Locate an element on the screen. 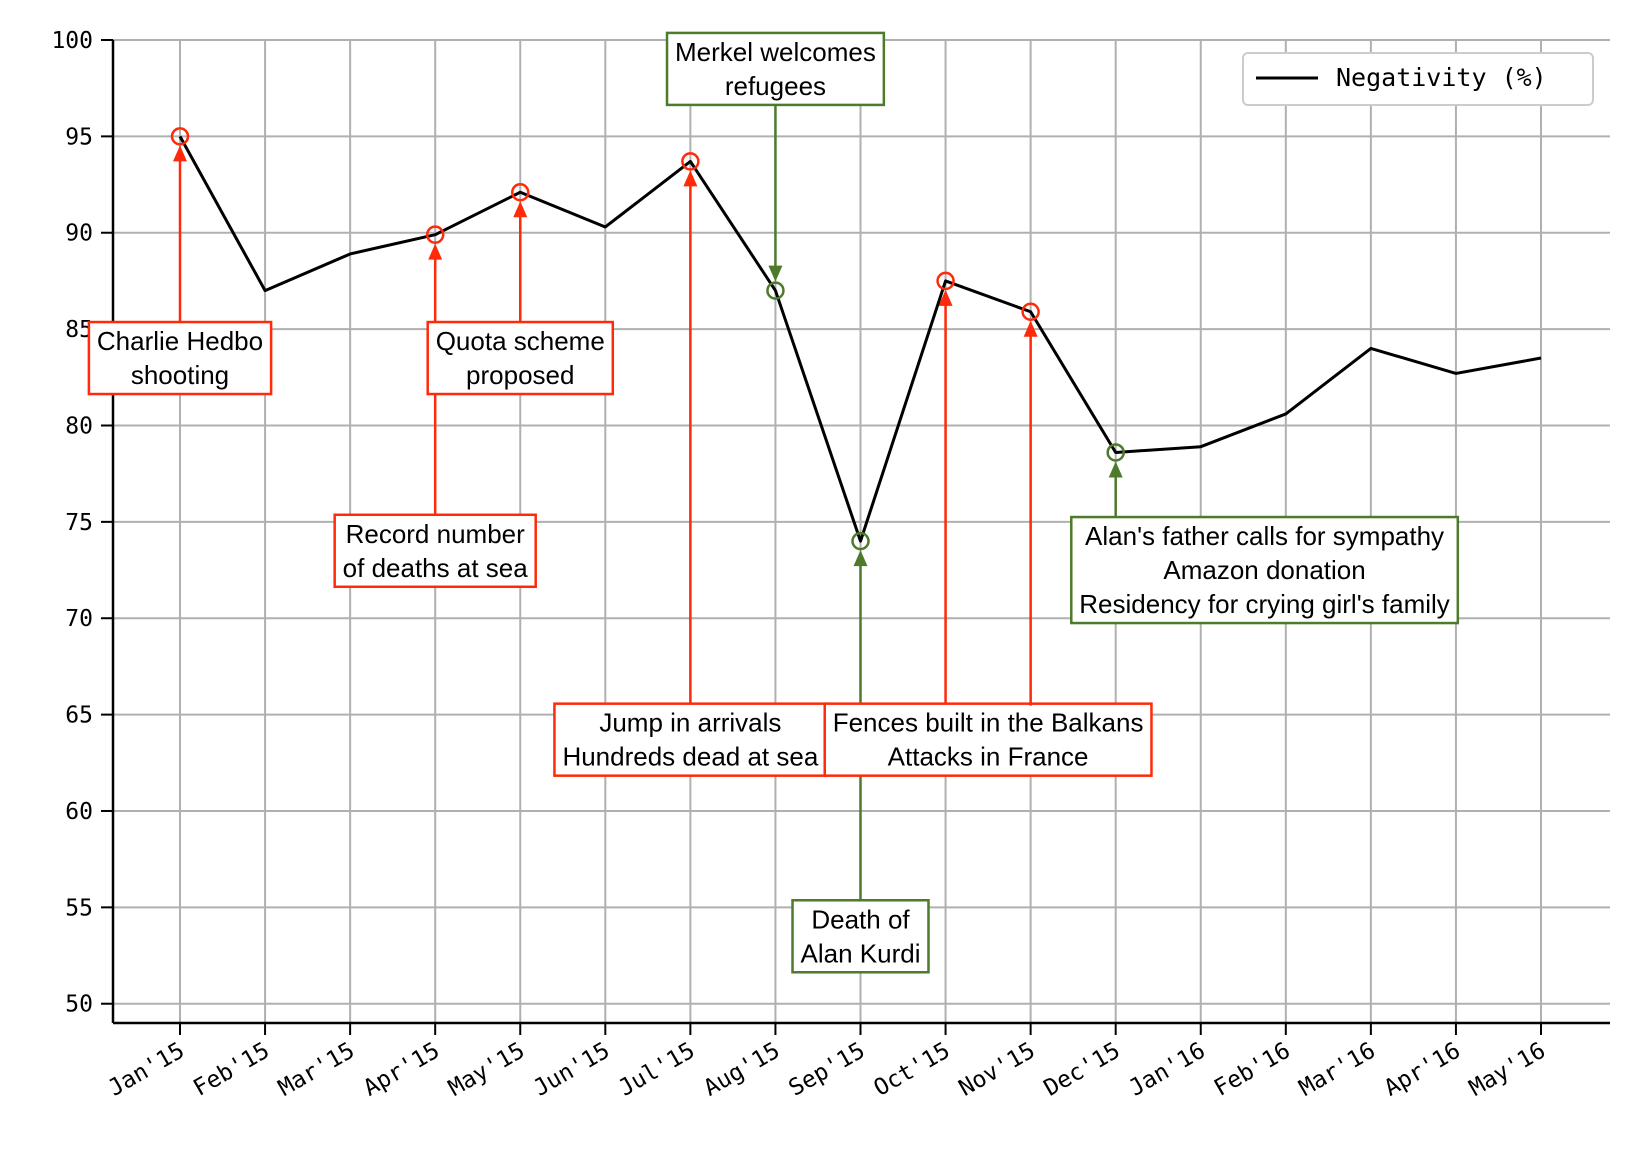 The width and height of the screenshot is (1633, 1154). x-tick-label: Oct'15 is located at coordinates (912, 1070).